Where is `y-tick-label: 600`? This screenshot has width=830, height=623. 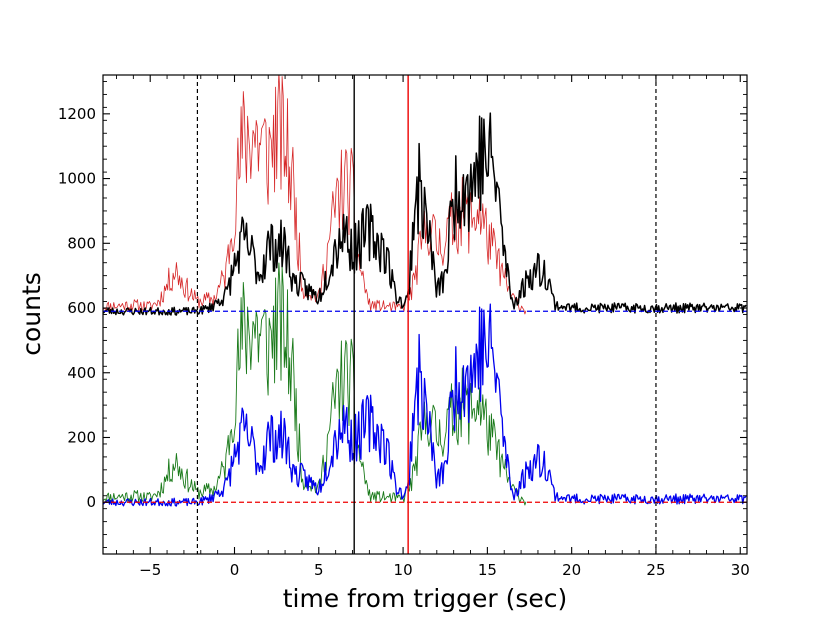 y-tick-label: 600 is located at coordinates (81, 308).